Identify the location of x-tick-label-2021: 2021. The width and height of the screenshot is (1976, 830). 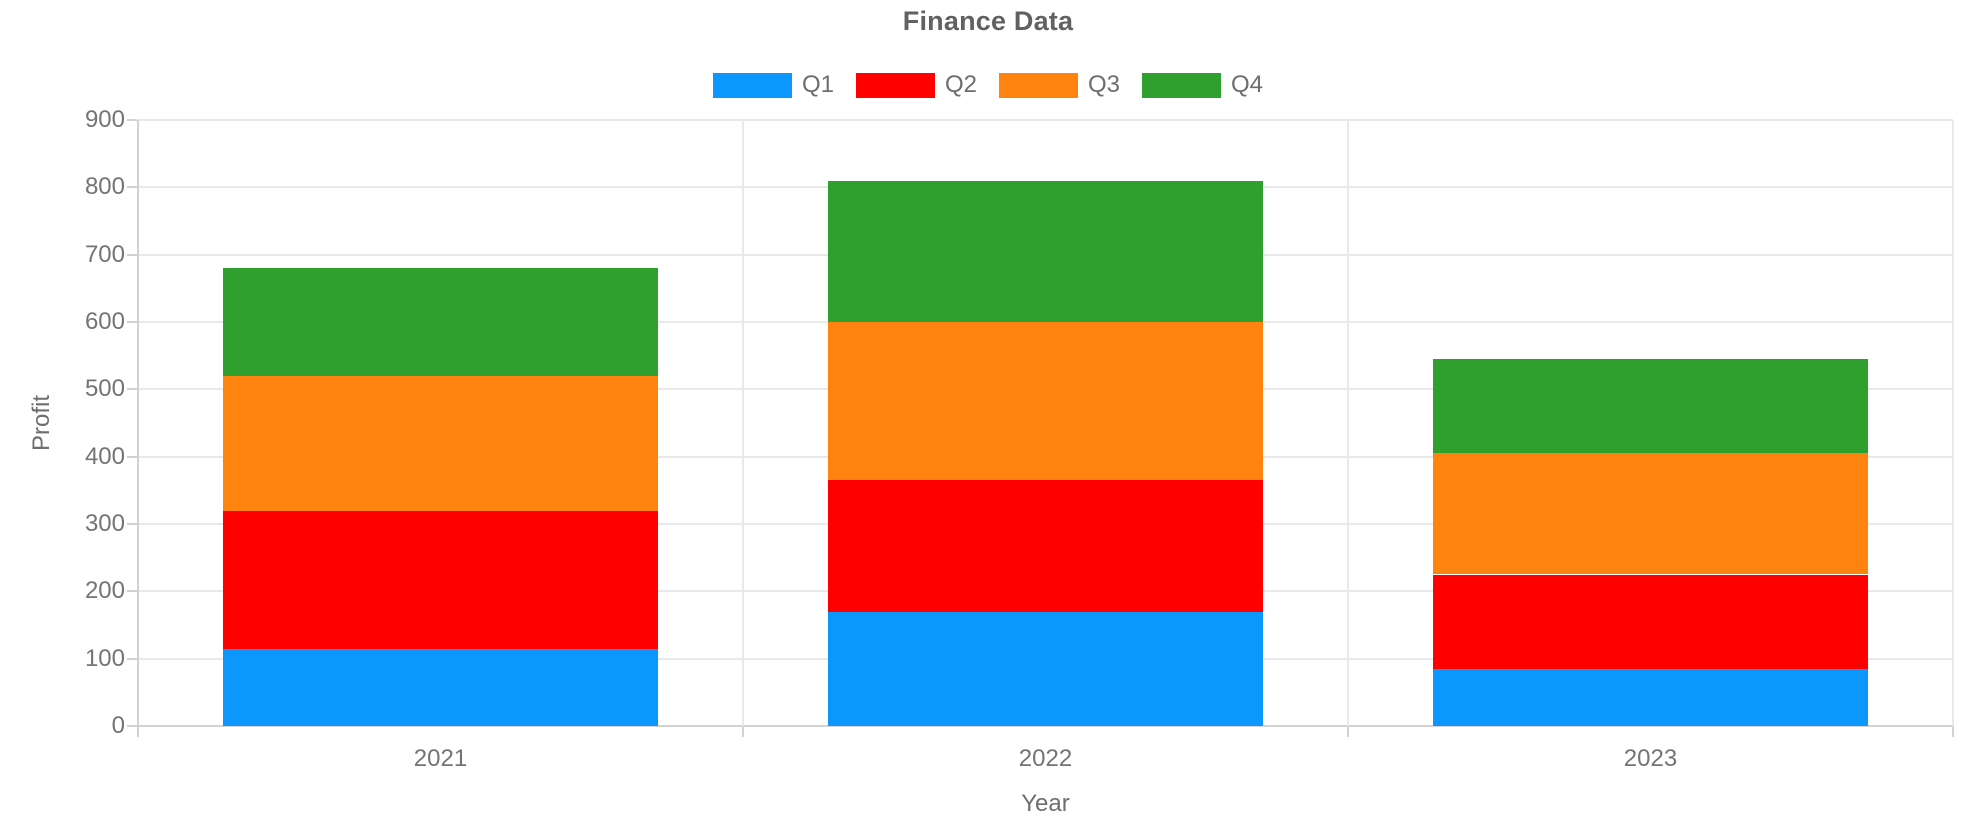
(440, 758).